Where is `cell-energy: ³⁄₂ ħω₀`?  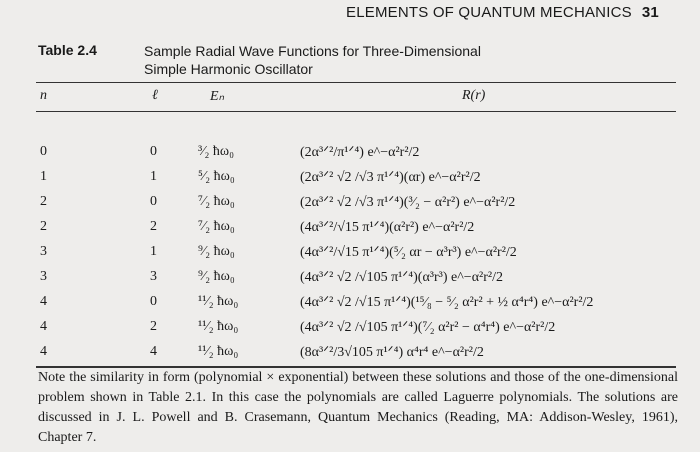
cell-energy: ³⁄₂ ħω₀ is located at coordinates (216, 151).